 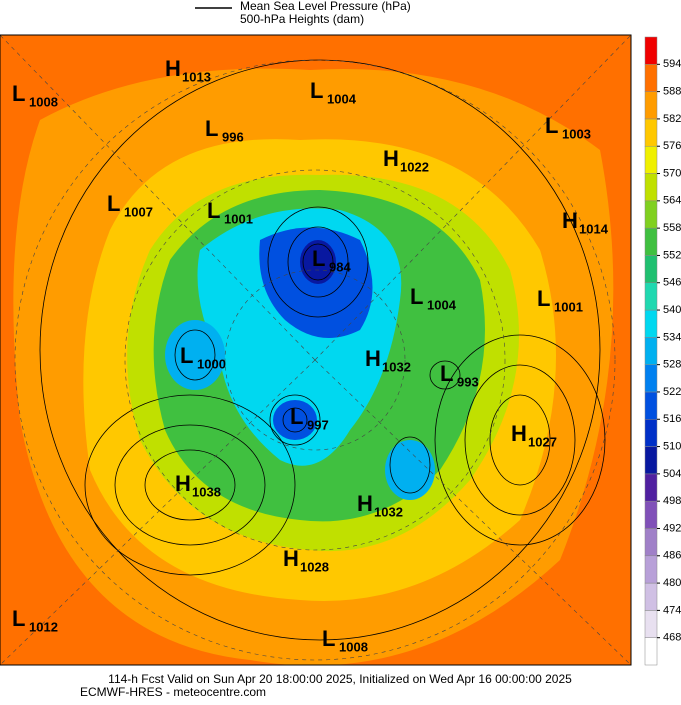 What do you see at coordinates (672, 610) in the screenshot?
I see `colorbar-tick-label: 474` at bounding box center [672, 610].